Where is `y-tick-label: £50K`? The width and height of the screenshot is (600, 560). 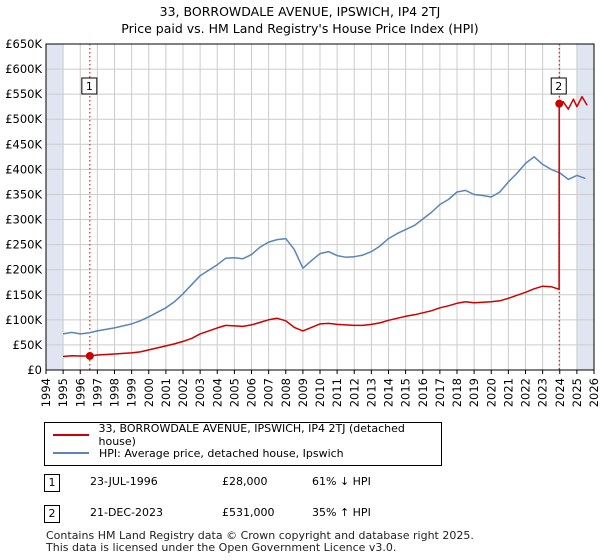 y-tick-label: £50K is located at coordinates (28, 345).